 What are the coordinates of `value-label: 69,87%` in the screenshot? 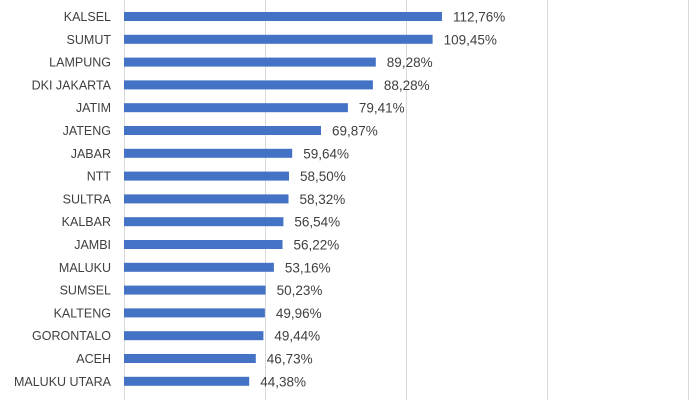 It's located at (355, 131).